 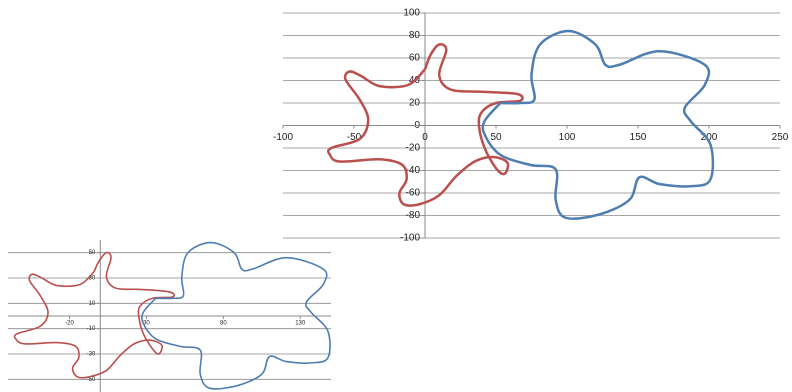 What do you see at coordinates (92, 304) in the screenshot?
I see `y-tick-label: 10` at bounding box center [92, 304].